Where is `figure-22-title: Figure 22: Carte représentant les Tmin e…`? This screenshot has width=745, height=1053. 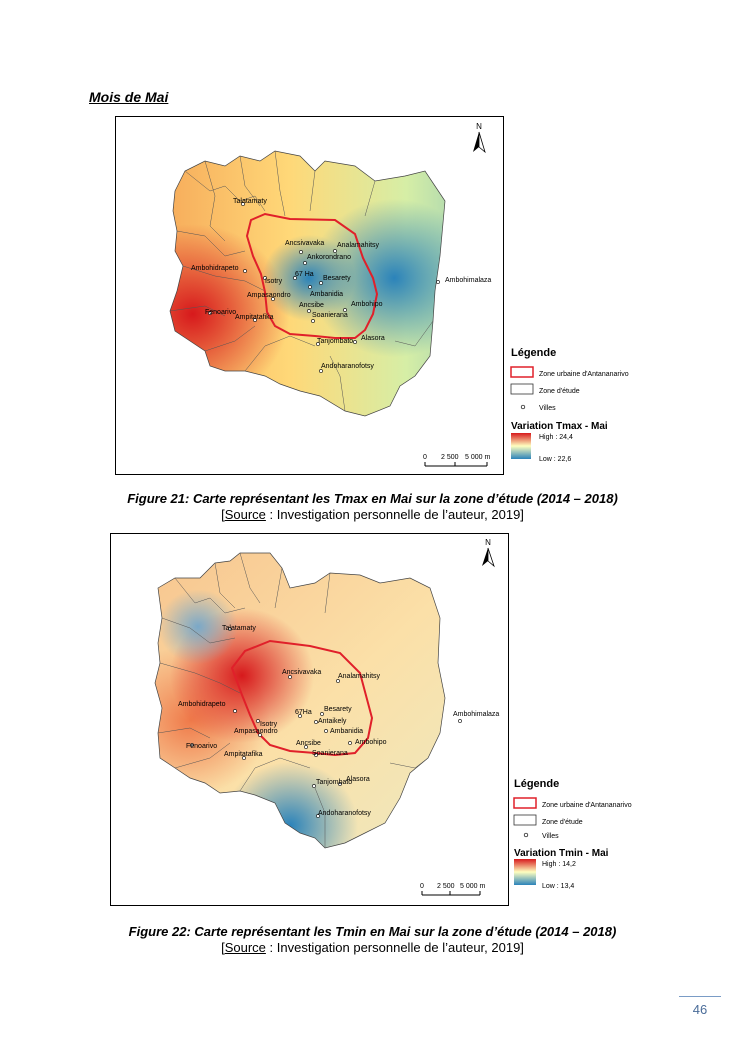 figure-22-title: Figure 22: Carte représentant les Tmin e… is located at coordinates (372, 931).